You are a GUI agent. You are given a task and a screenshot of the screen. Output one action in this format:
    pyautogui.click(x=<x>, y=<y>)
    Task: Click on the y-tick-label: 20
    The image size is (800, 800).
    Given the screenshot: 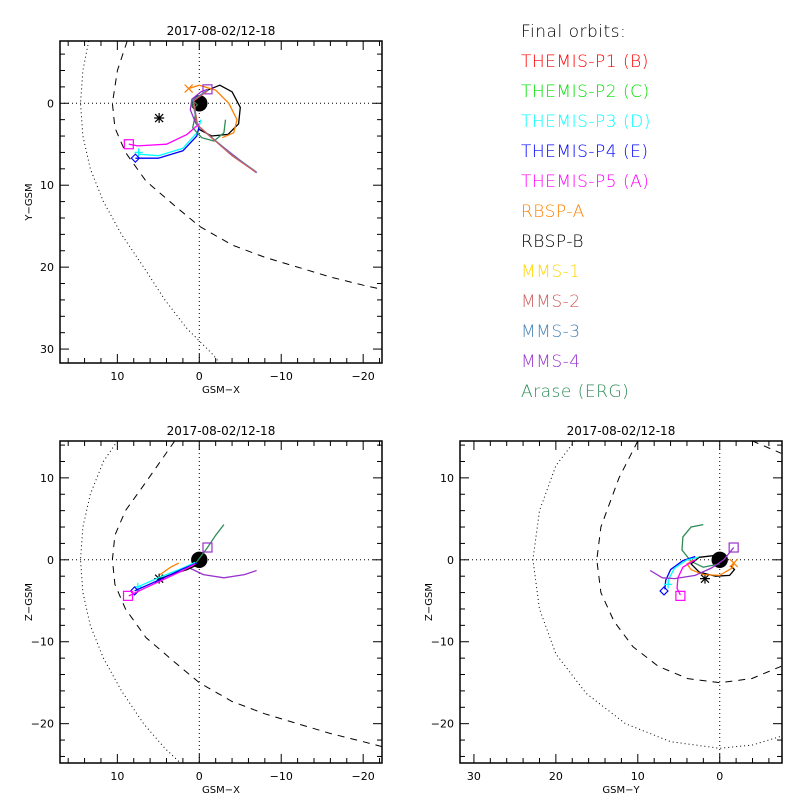 What is the action you would take?
    pyautogui.click(x=47, y=267)
    